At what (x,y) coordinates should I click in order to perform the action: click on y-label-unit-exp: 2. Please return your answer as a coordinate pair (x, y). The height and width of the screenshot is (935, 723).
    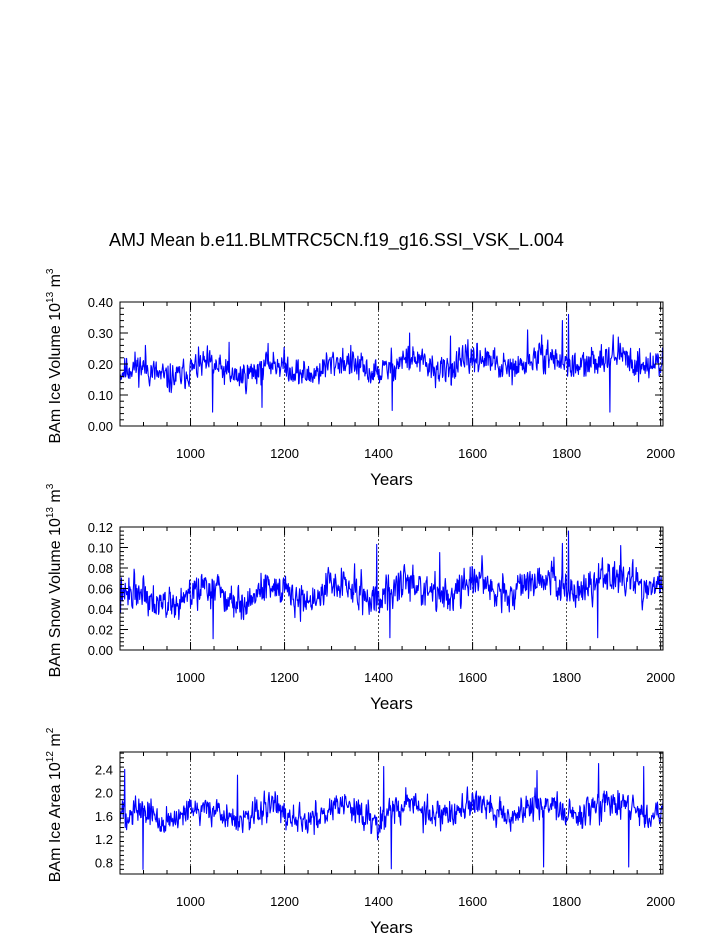
    Looking at the image, I should click on (50, 730).